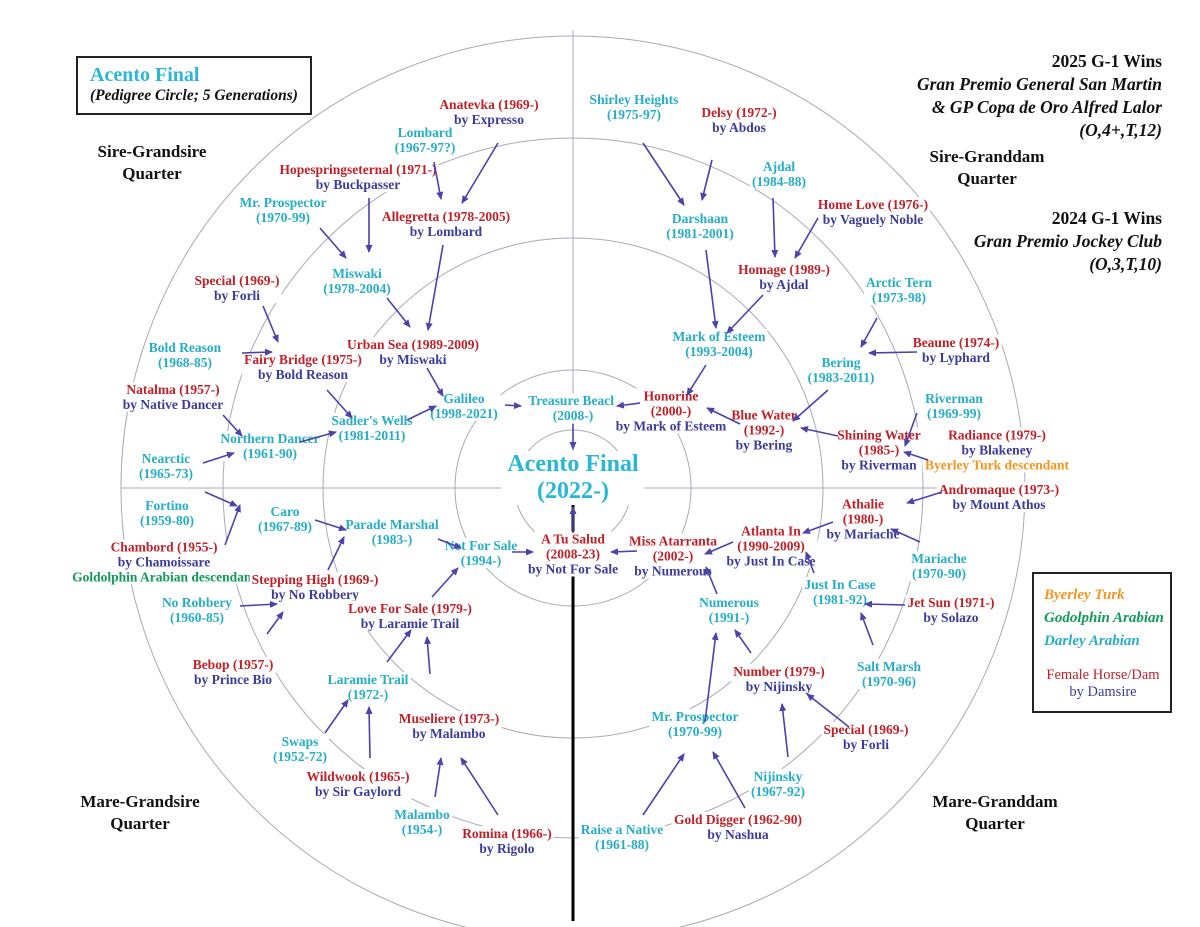 The height and width of the screenshot is (927, 1200). What do you see at coordinates (1092, 641) in the screenshot?
I see `legend-item-darley-arabian: Darley Arabian` at bounding box center [1092, 641].